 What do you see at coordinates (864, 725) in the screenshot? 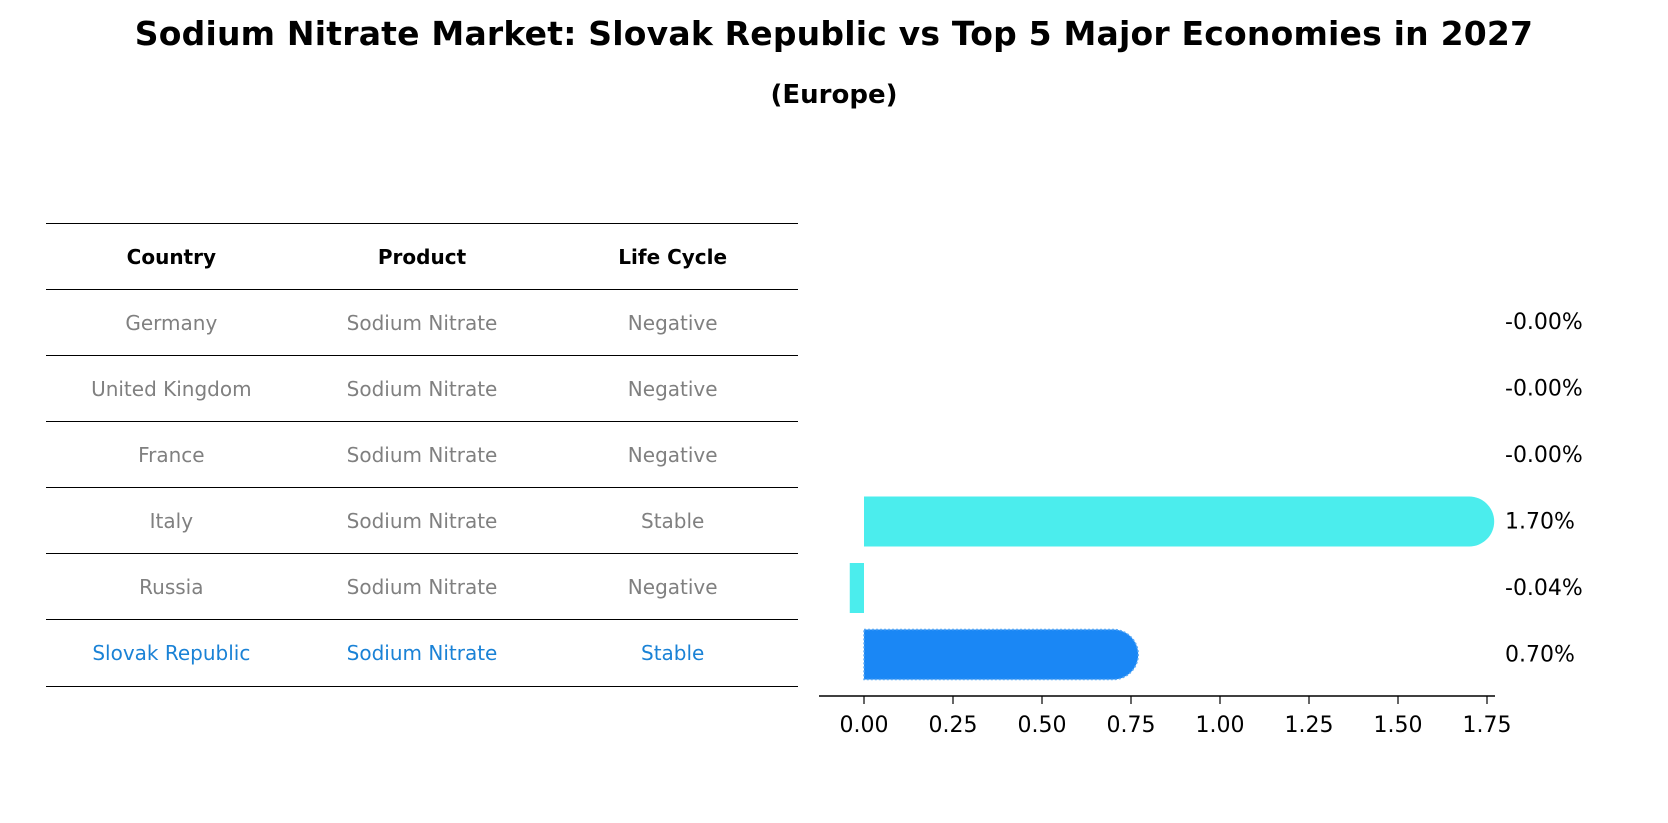
I see `x-tick-label: 0.00` at bounding box center [864, 725].